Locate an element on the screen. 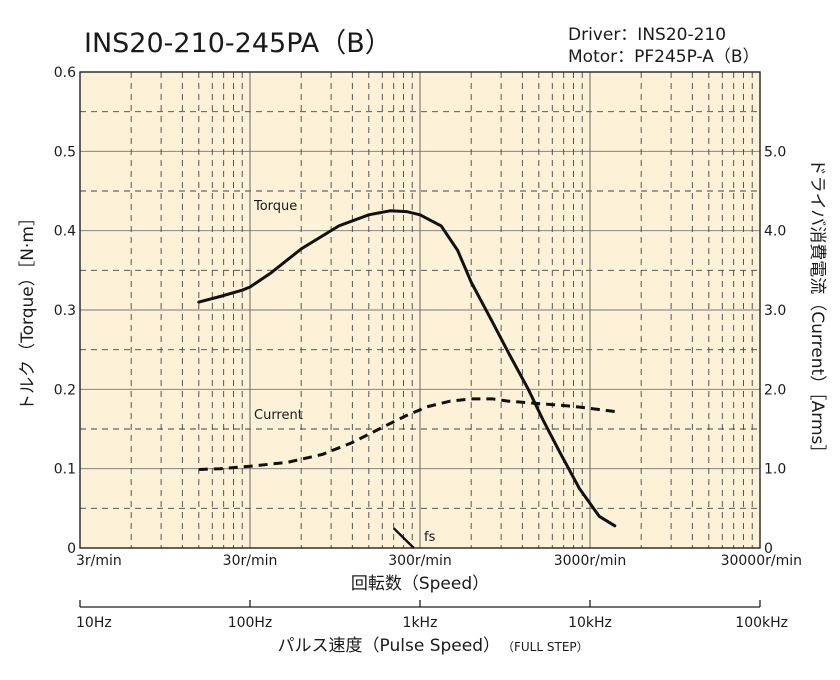  pulse-tick-label: 10Hz is located at coordinates (94, 623).